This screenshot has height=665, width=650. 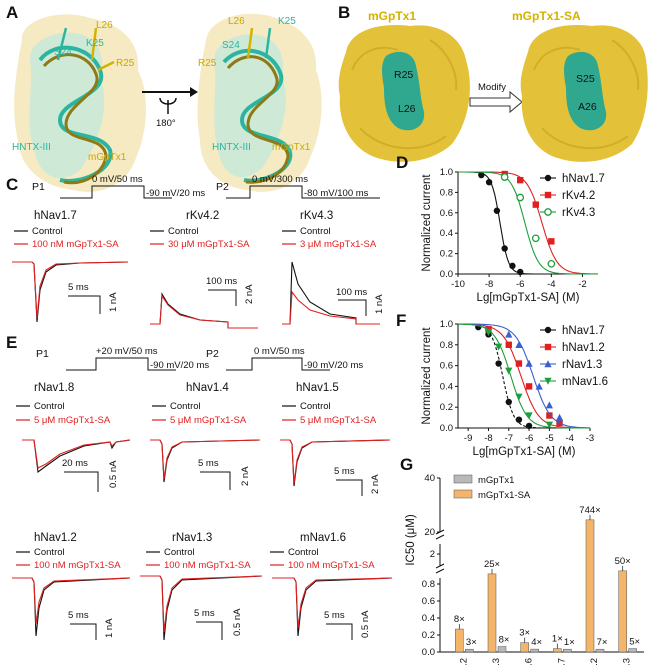 I want to click on e-r1-title-3: hNav1.5, so click(x=317, y=388).